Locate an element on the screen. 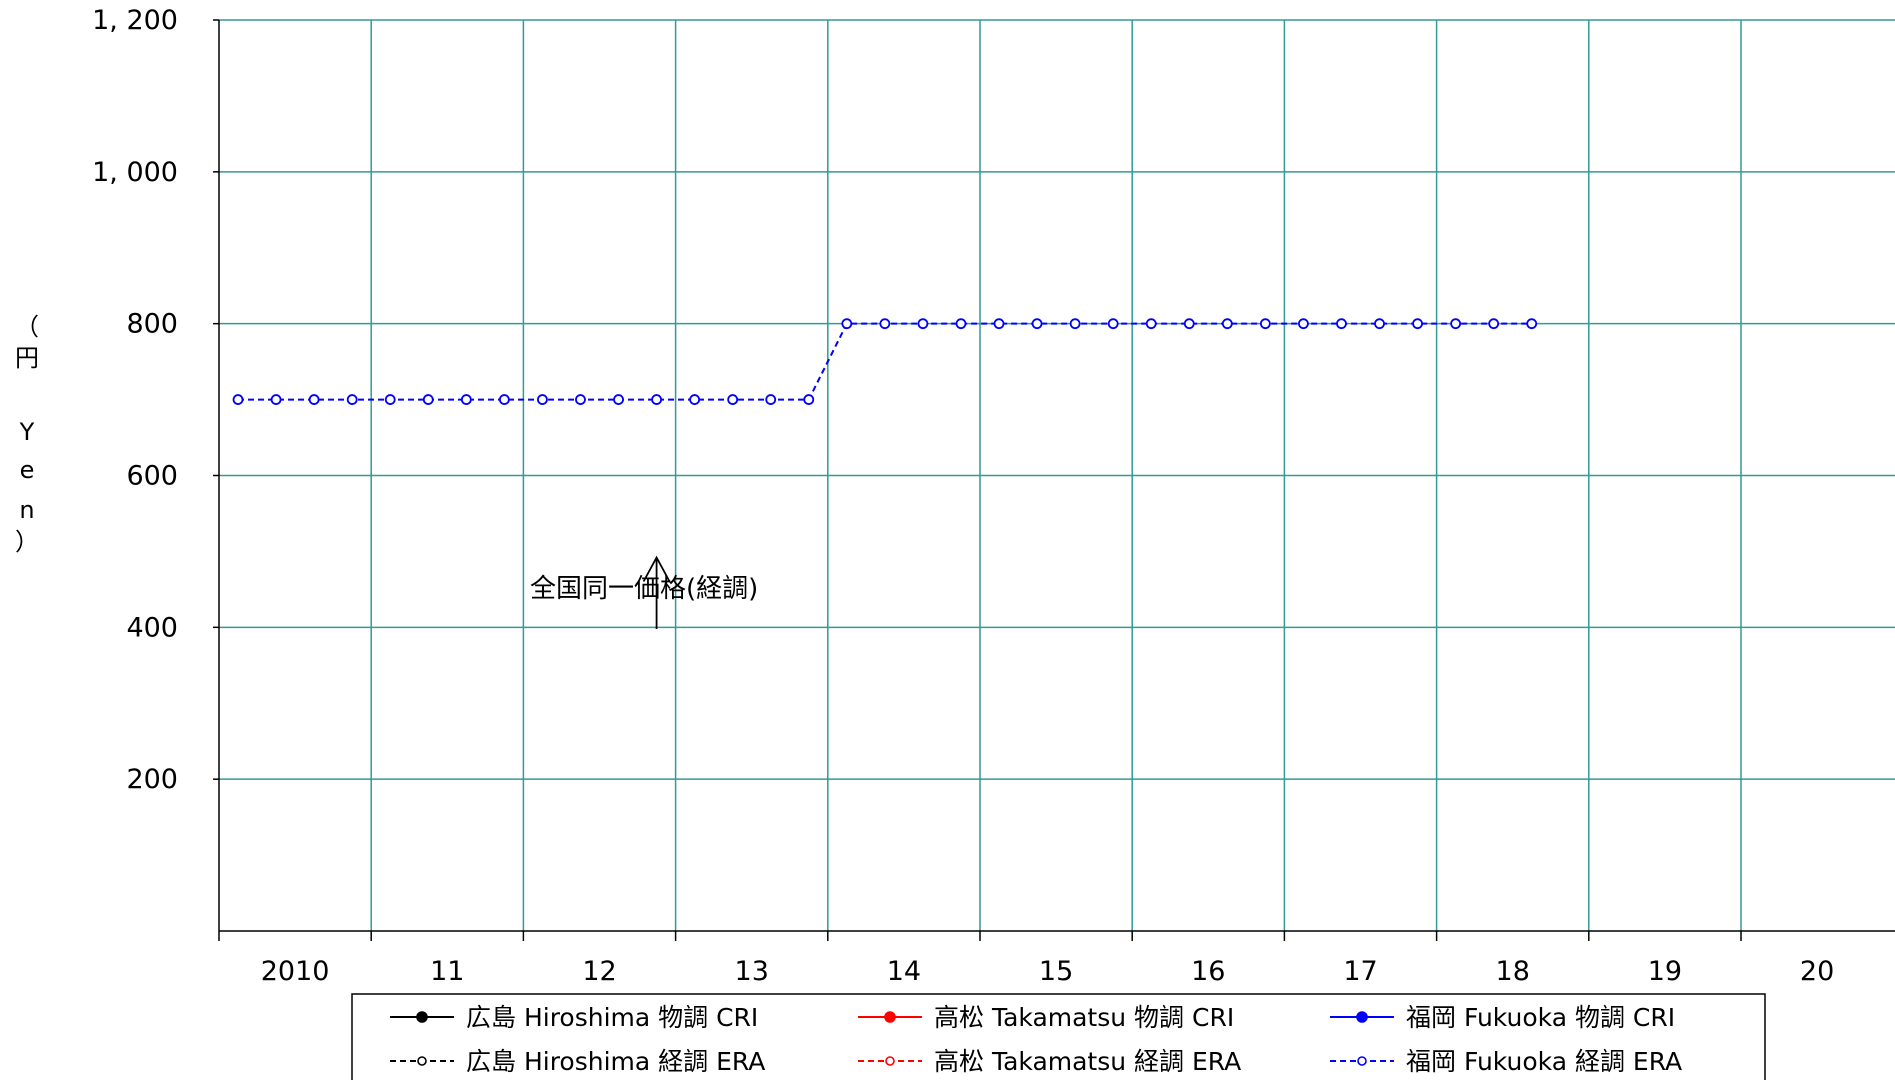  y-axis-label-char: e is located at coordinates (27, 470).